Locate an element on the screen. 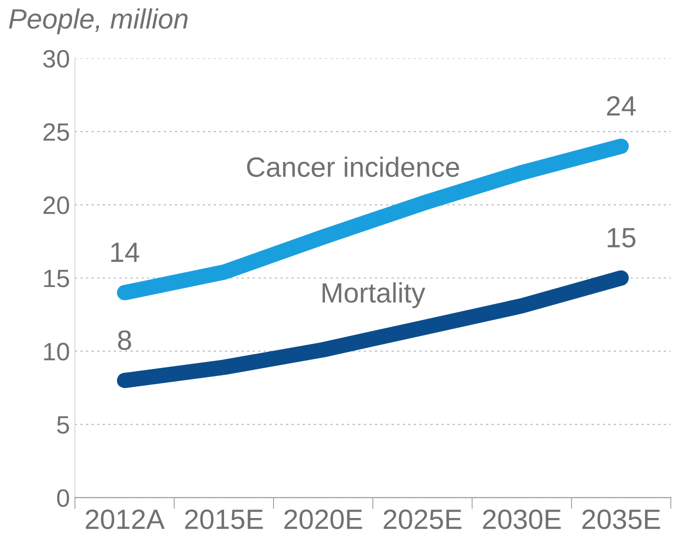 Image resolution: width=681 pixels, height=556 pixels. series-label: Cancer incidence is located at coordinates (353, 166).